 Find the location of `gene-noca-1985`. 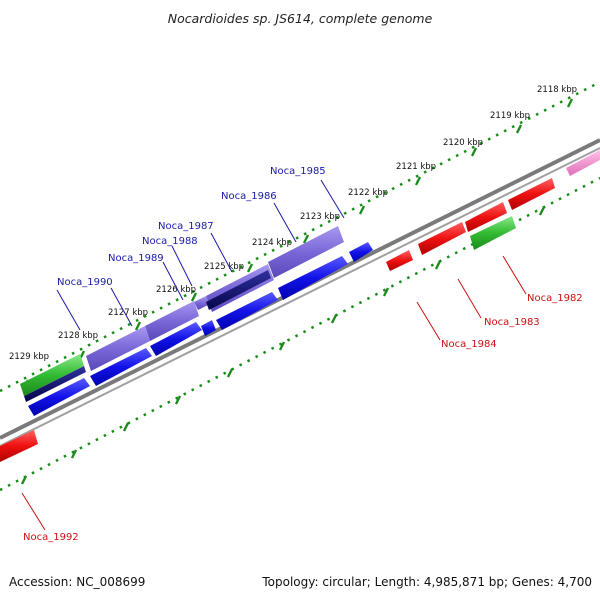

gene-noca-1985 is located at coordinates (306, 252).